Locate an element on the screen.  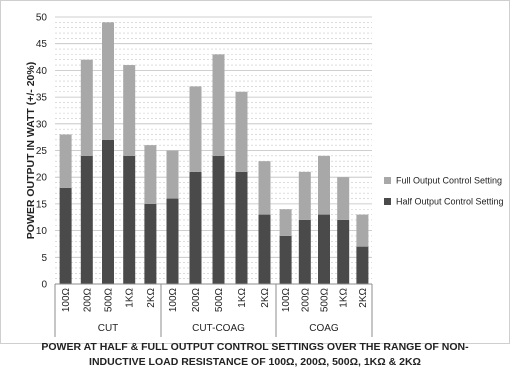
group-label: COAG is located at coordinates (324, 328).